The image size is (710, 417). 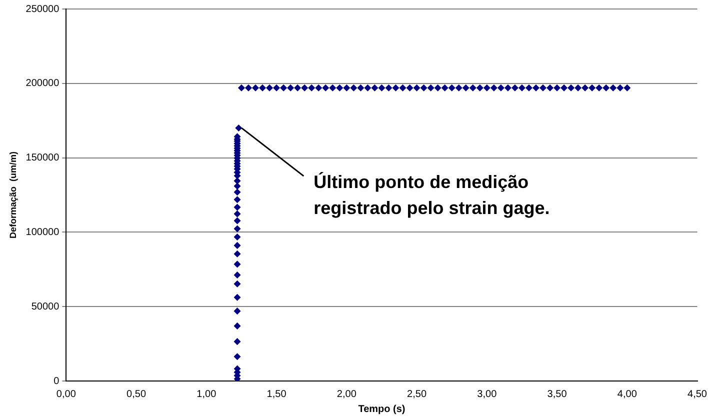 What do you see at coordinates (43, 232) in the screenshot?
I see `y-tick-label: 100000` at bounding box center [43, 232].